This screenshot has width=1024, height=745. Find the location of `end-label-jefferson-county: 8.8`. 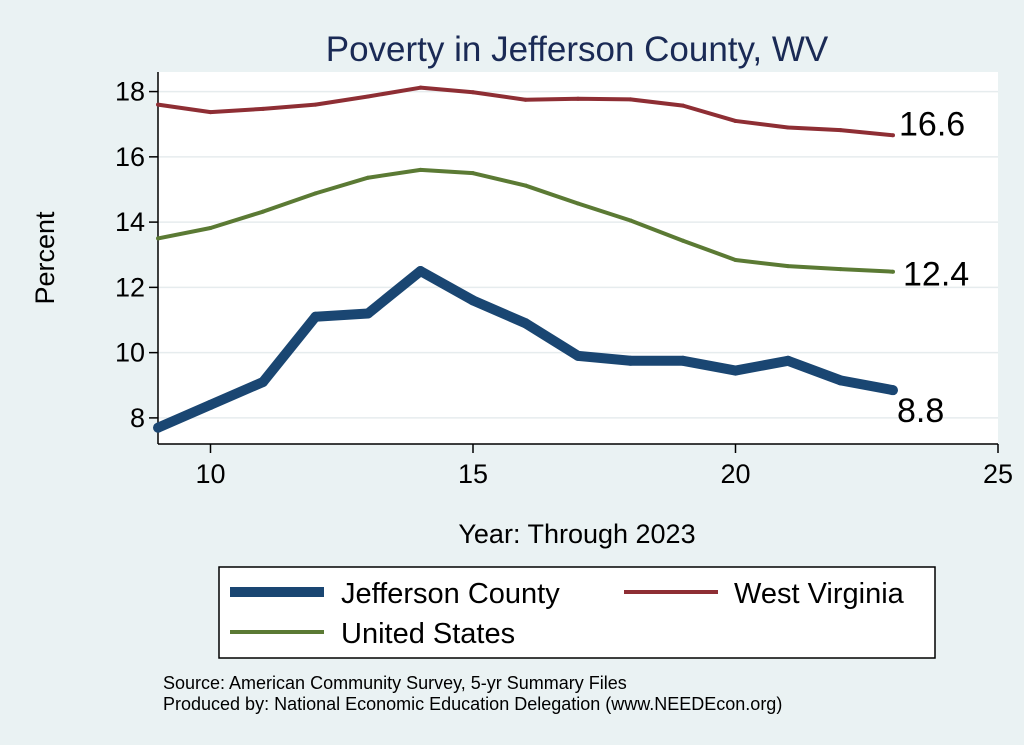

end-label-jefferson-county: 8.8 is located at coordinates (920, 411).